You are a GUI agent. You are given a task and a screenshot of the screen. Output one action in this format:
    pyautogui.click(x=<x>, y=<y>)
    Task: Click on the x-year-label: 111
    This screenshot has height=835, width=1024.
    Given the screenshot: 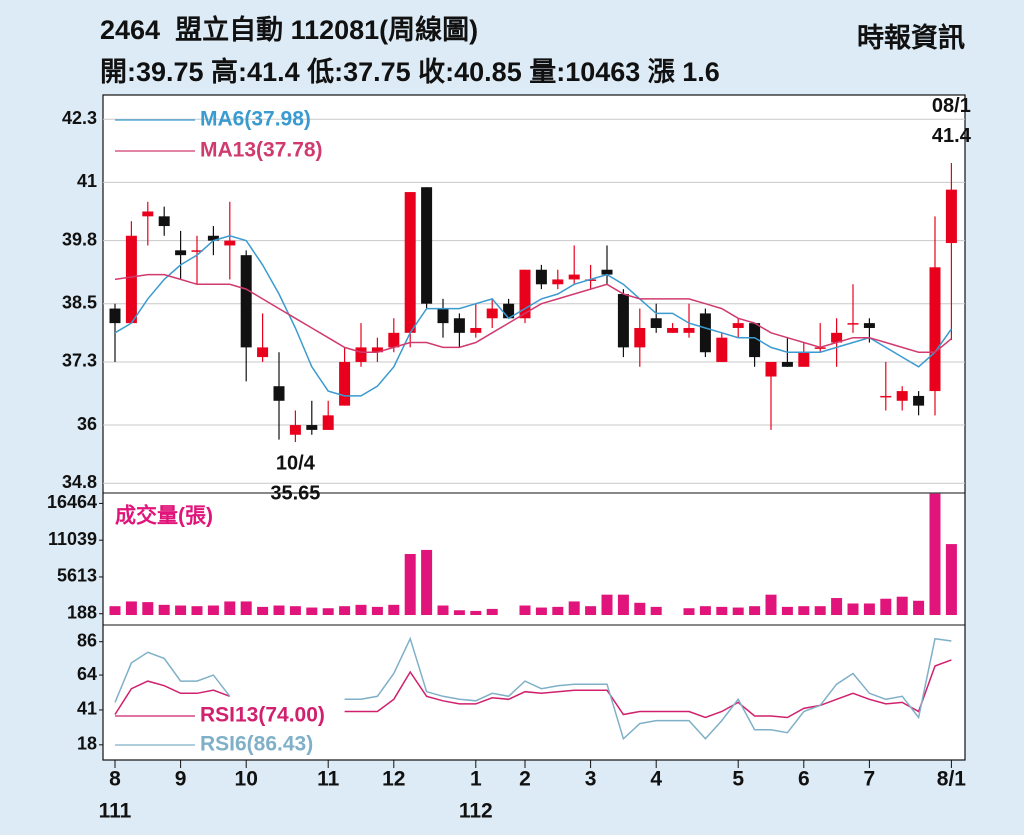 What is the action you would take?
    pyautogui.click(x=115, y=811)
    